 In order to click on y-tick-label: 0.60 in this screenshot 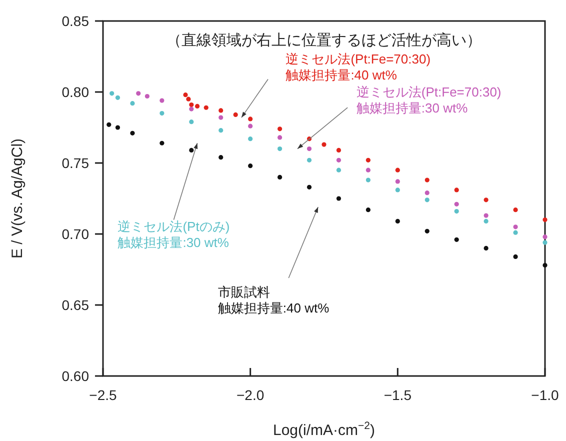, I will do `click(76, 376)`.